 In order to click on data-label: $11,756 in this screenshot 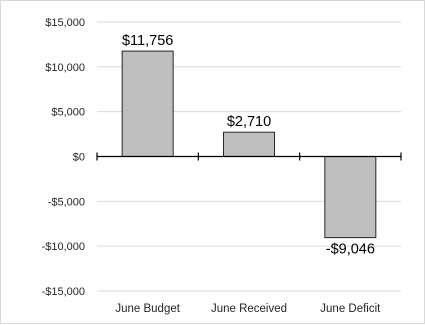, I will do `click(147, 41)`.